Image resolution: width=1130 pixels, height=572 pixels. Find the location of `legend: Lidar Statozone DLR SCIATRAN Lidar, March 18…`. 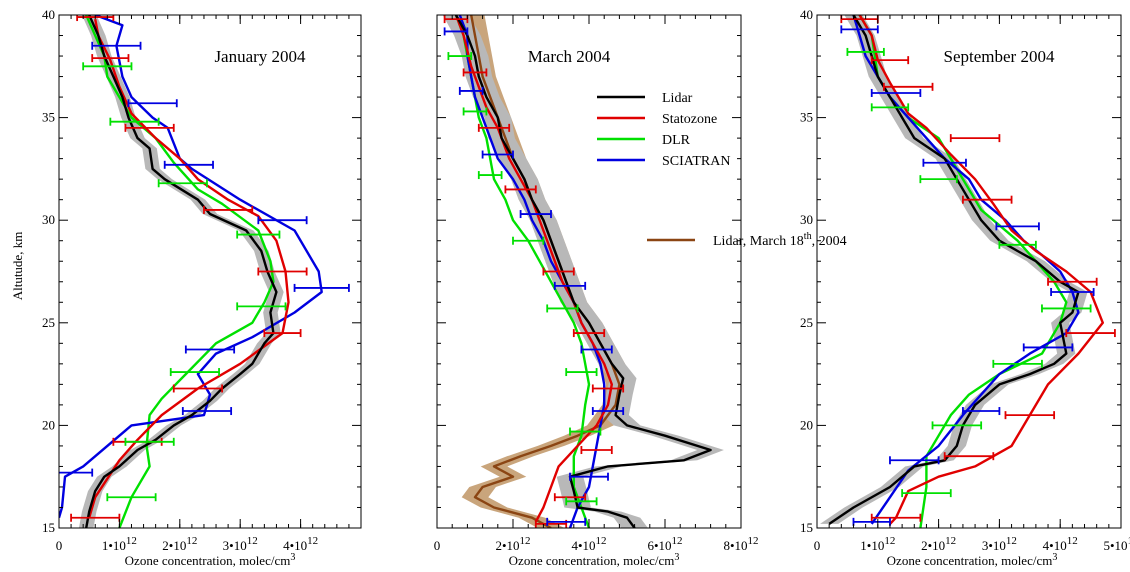

legend: Lidar Statozone DLR SCIATRAN Lidar, March 18… is located at coordinates (722, 170).